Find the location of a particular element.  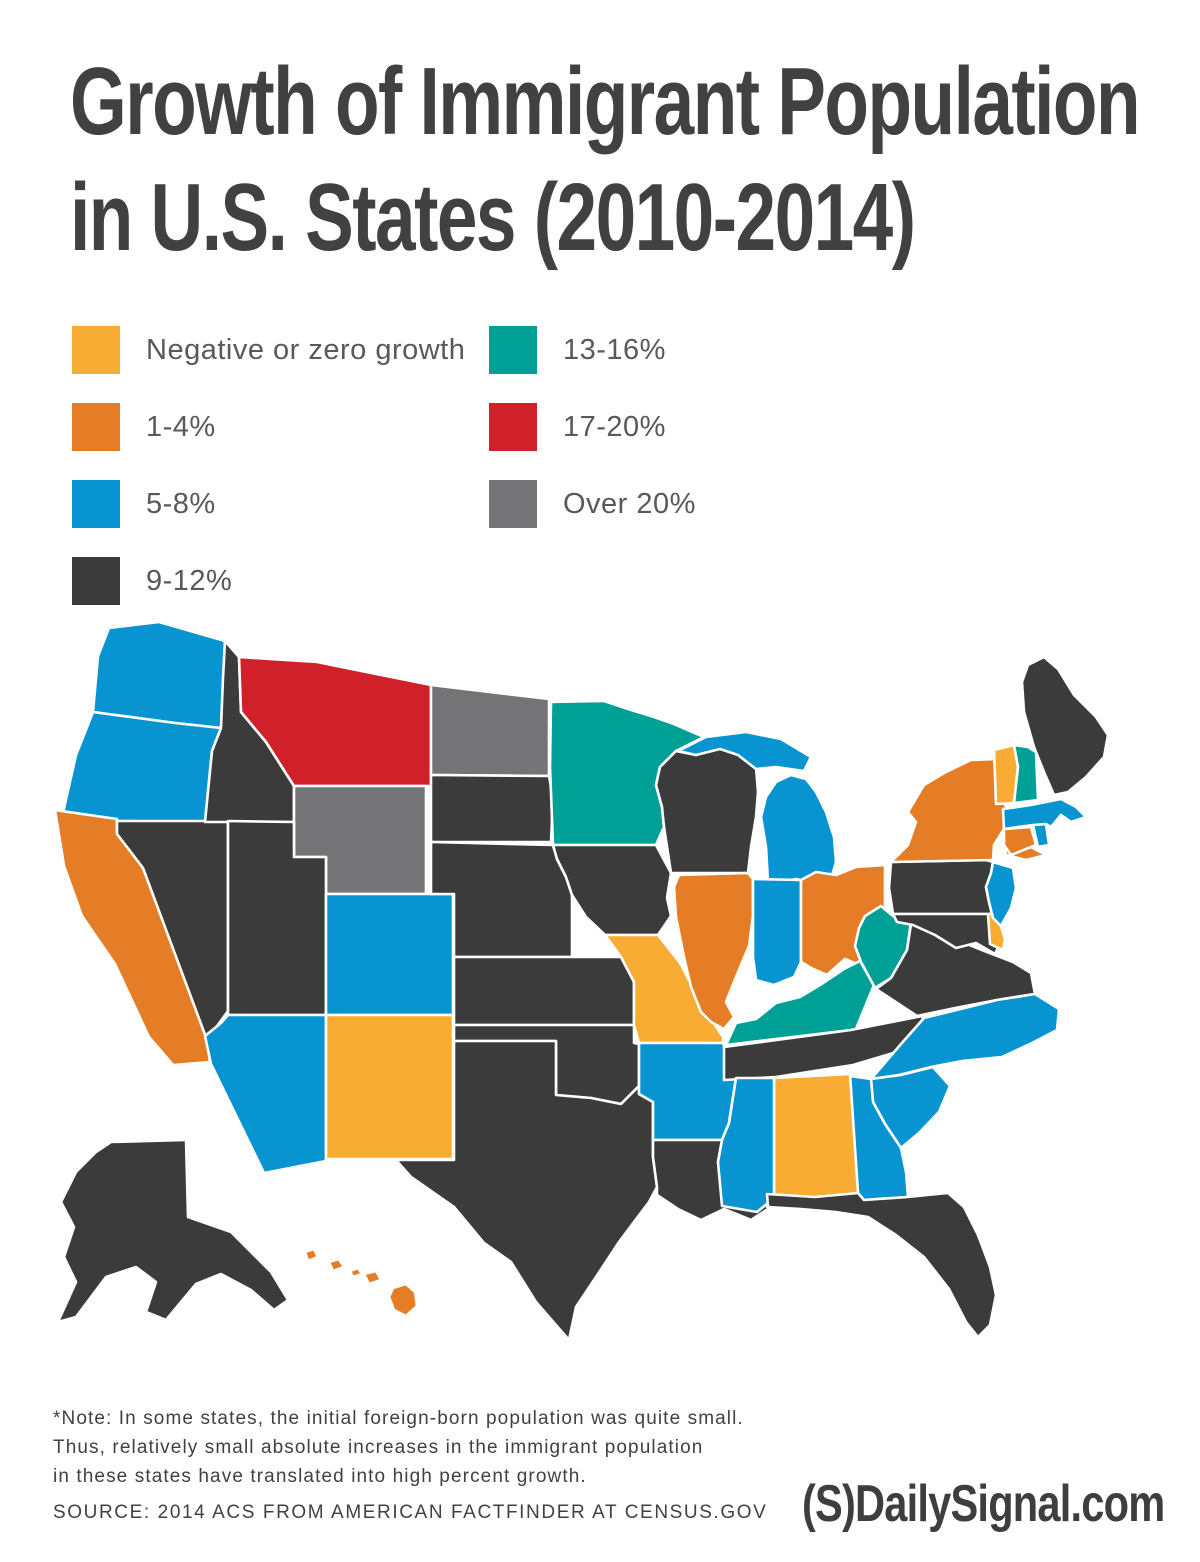

state-al is located at coordinates (816, 1142).